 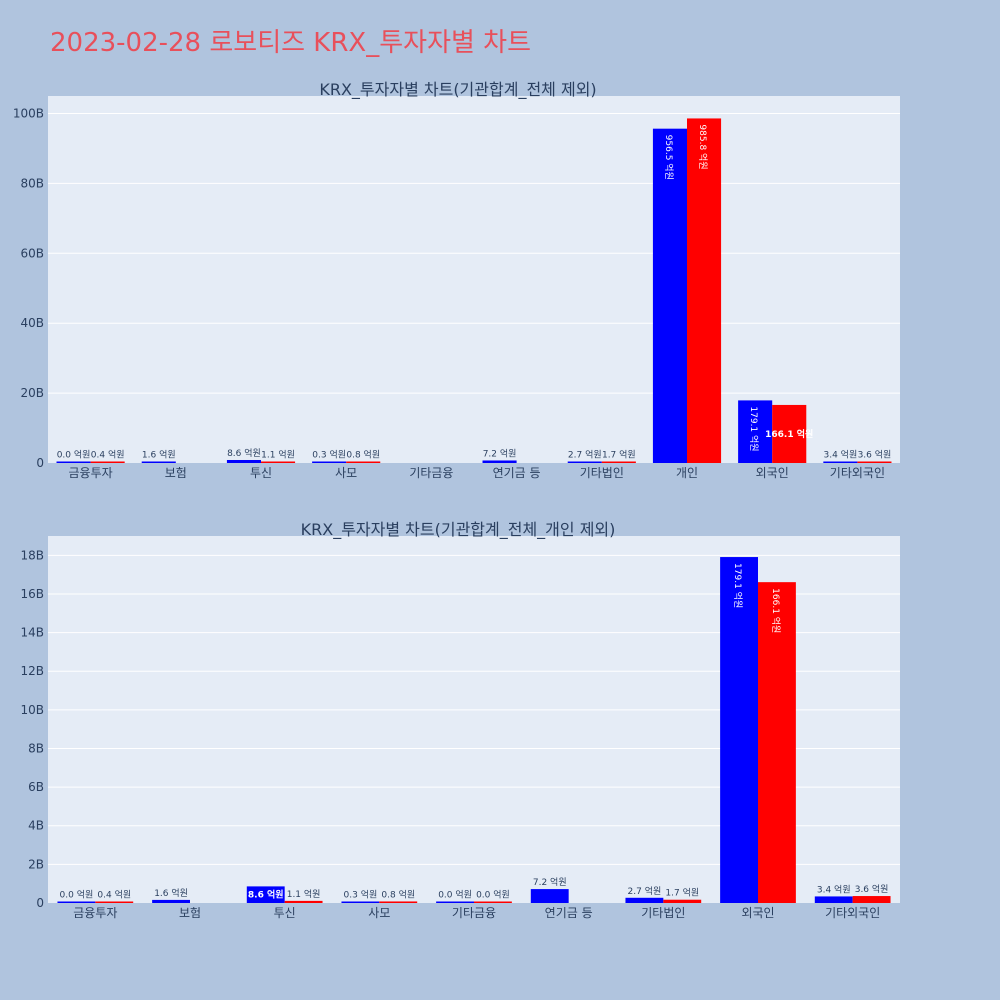 I want to click on data-label: 0.4 억원, so click(x=108, y=455).